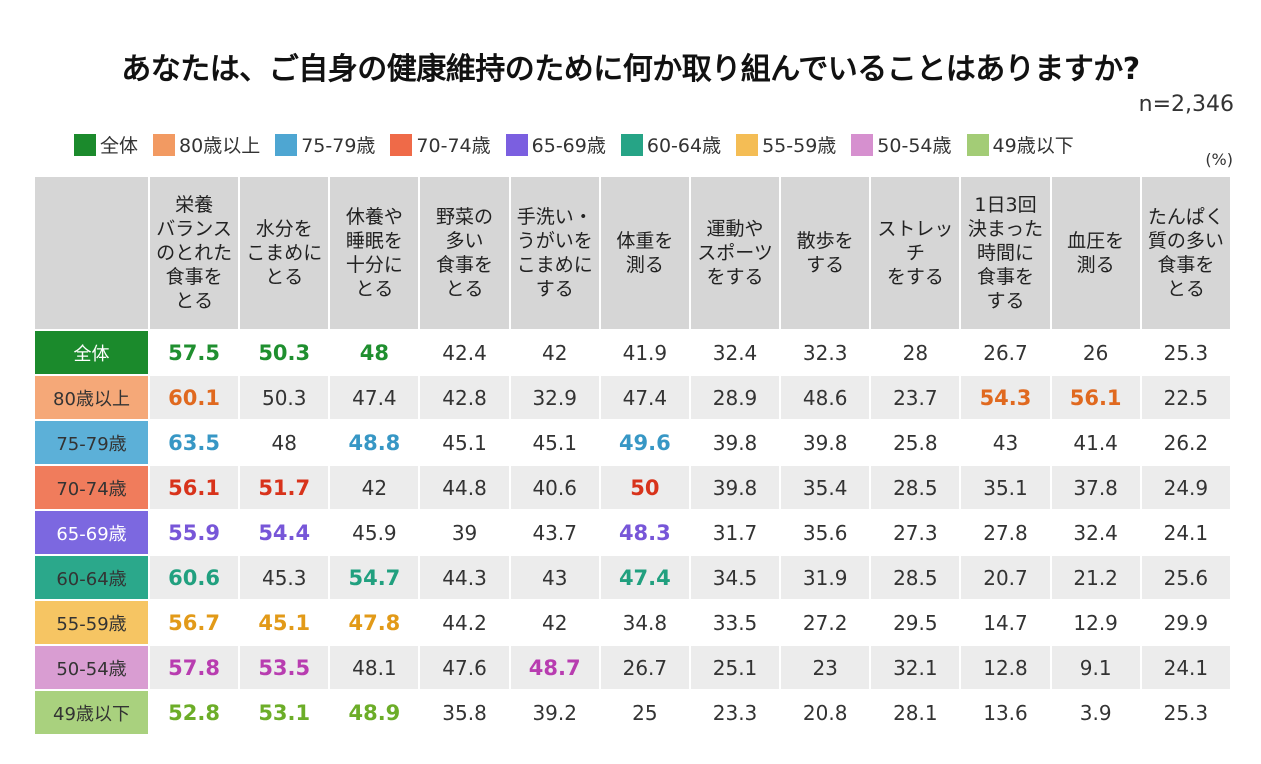 The image size is (1261, 764). I want to click on column-header: 散歩を する, so click(825, 253).